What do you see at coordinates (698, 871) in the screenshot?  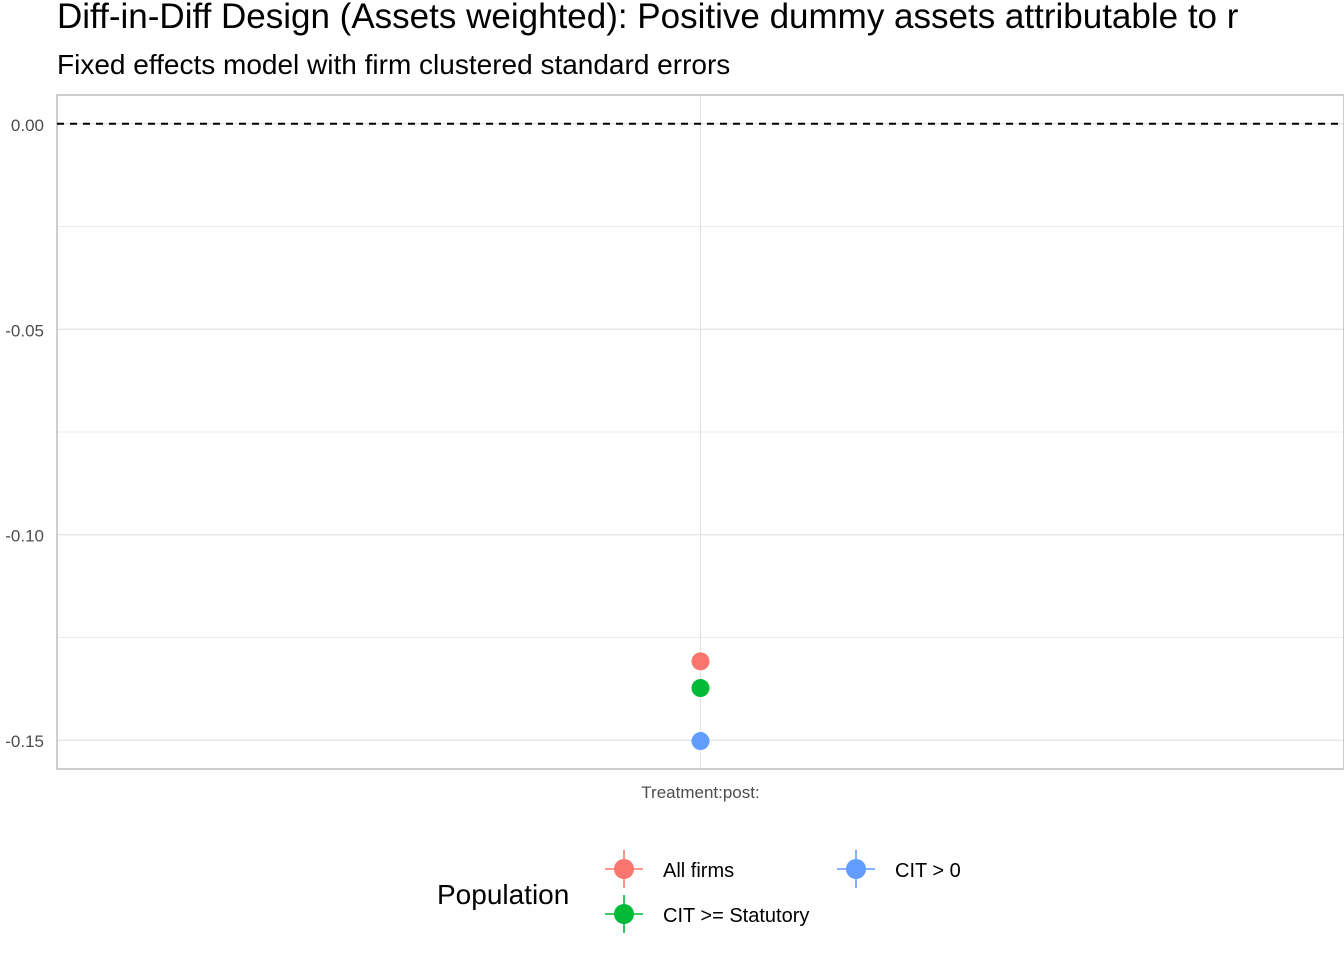 I see `legend-label: All firms` at bounding box center [698, 871].